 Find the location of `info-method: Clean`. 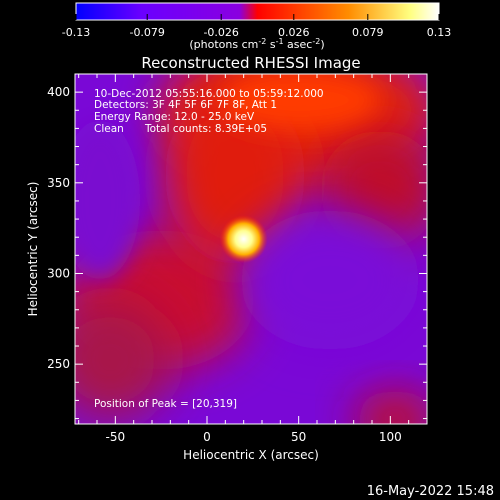

info-method: Clean is located at coordinates (109, 129).